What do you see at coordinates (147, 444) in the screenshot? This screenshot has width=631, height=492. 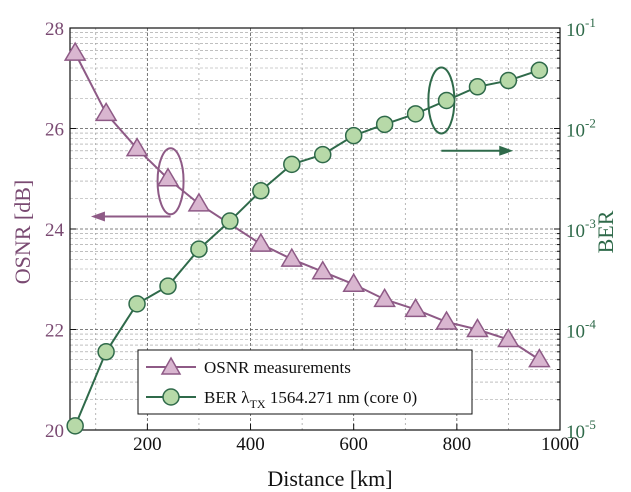 I see `bottom-tick-label: 200` at bounding box center [147, 444].